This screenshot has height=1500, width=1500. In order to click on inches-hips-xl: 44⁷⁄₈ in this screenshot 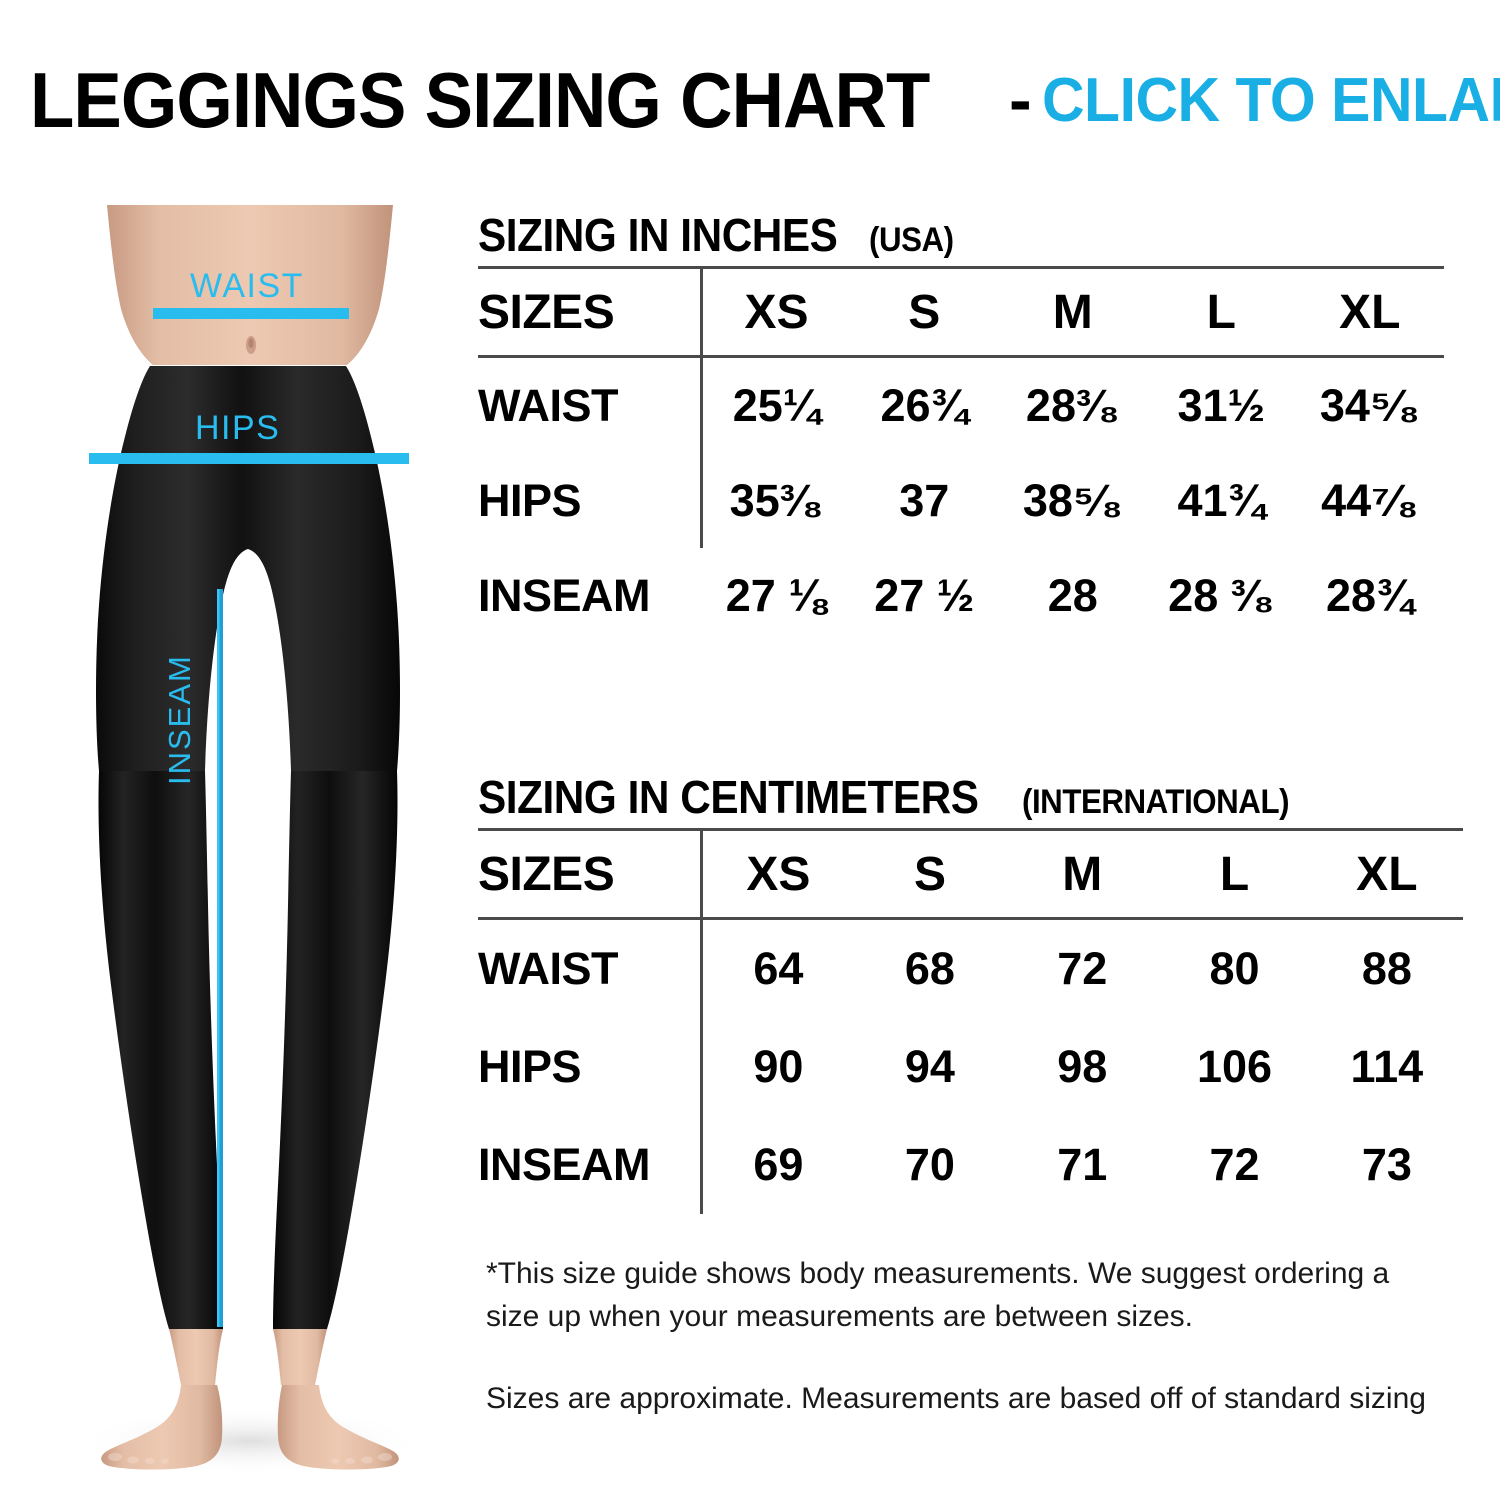, I will do `click(1370, 500)`.